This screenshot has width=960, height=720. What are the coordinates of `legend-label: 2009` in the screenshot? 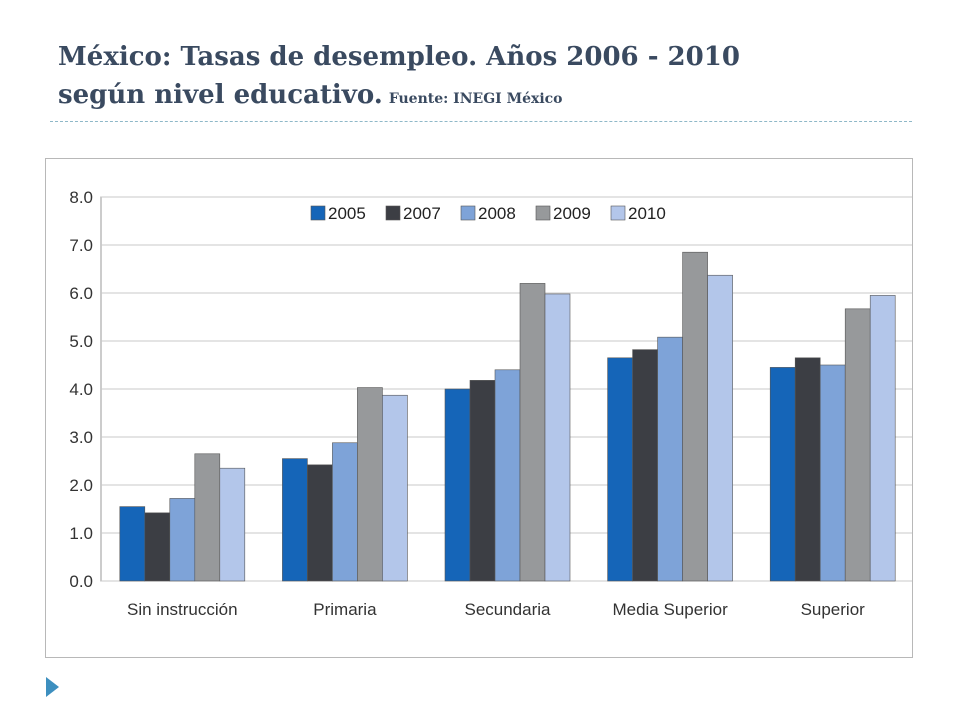 It's located at (572, 213).